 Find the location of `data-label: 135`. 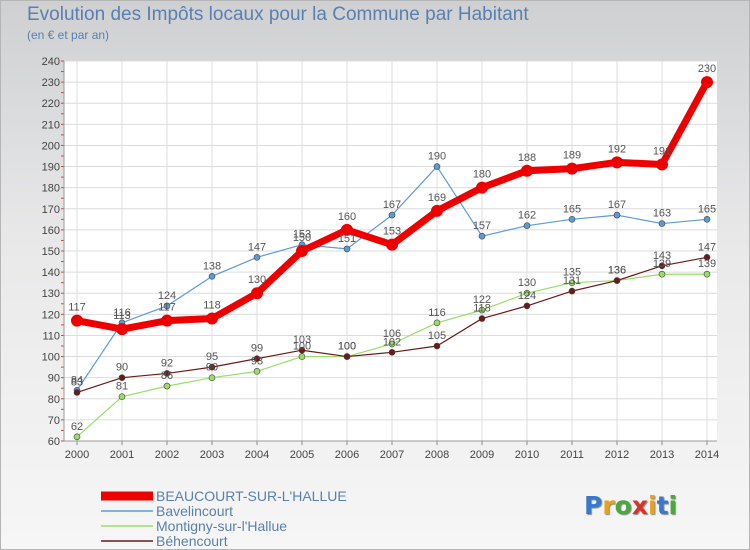

data-label: 135 is located at coordinates (572, 273).